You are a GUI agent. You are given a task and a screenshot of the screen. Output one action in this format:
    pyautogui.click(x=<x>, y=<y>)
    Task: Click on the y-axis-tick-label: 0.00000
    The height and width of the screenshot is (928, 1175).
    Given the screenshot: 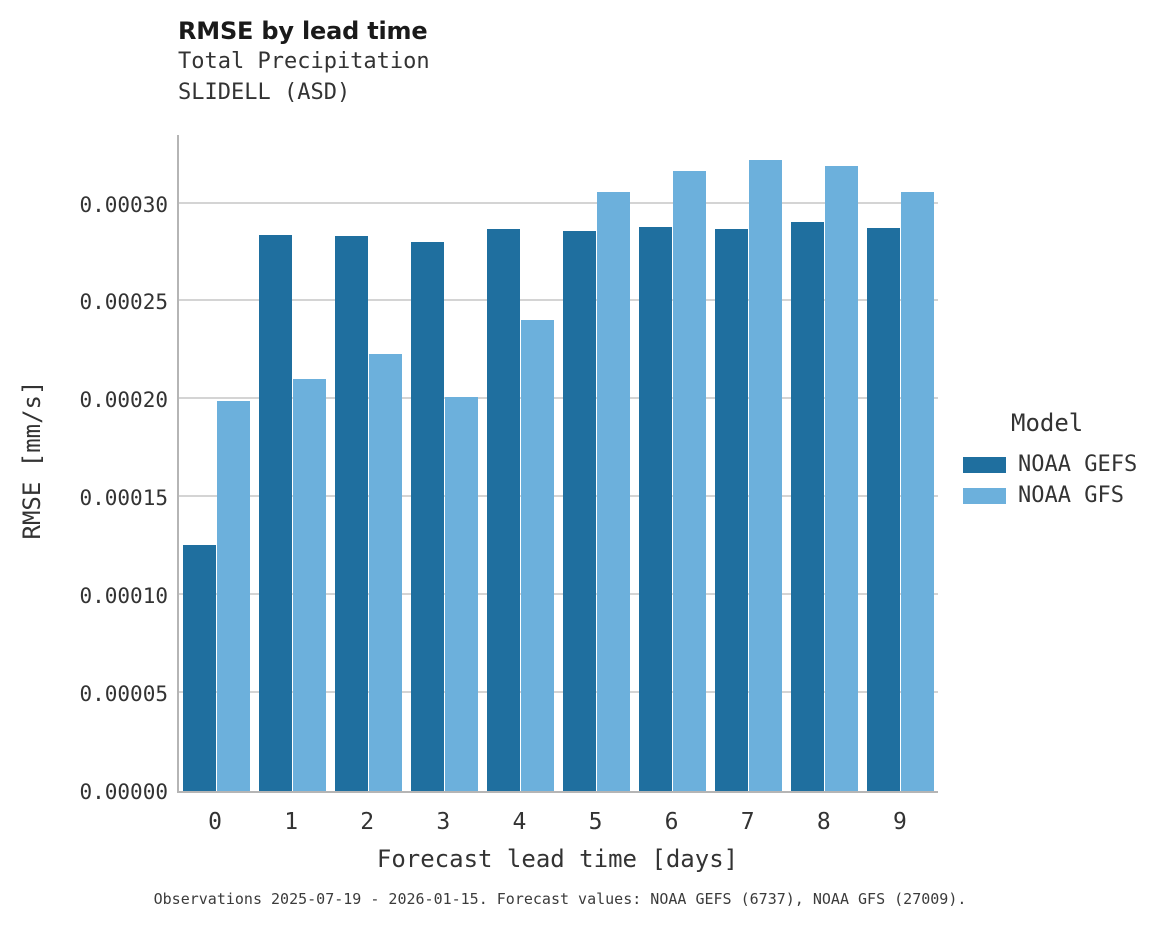 What is the action you would take?
    pyautogui.click(x=123, y=792)
    